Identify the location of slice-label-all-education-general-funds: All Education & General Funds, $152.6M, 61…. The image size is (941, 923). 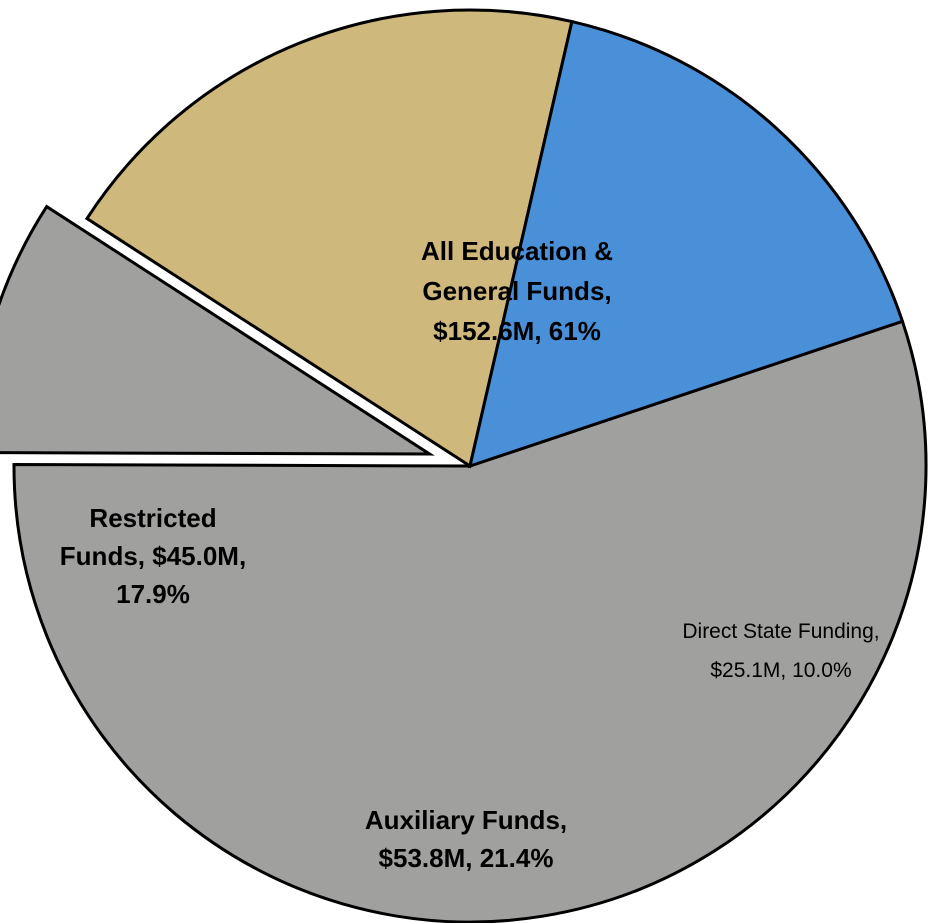
(517, 291).